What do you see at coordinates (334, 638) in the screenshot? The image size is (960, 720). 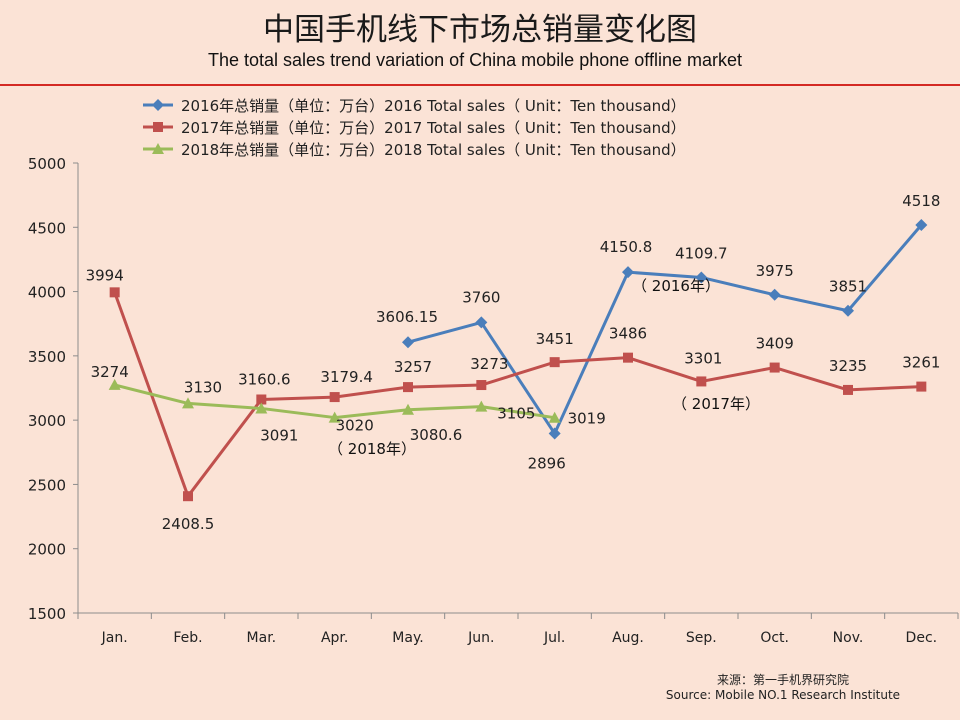 I see `x-tick-label: Apr.` at bounding box center [334, 638].